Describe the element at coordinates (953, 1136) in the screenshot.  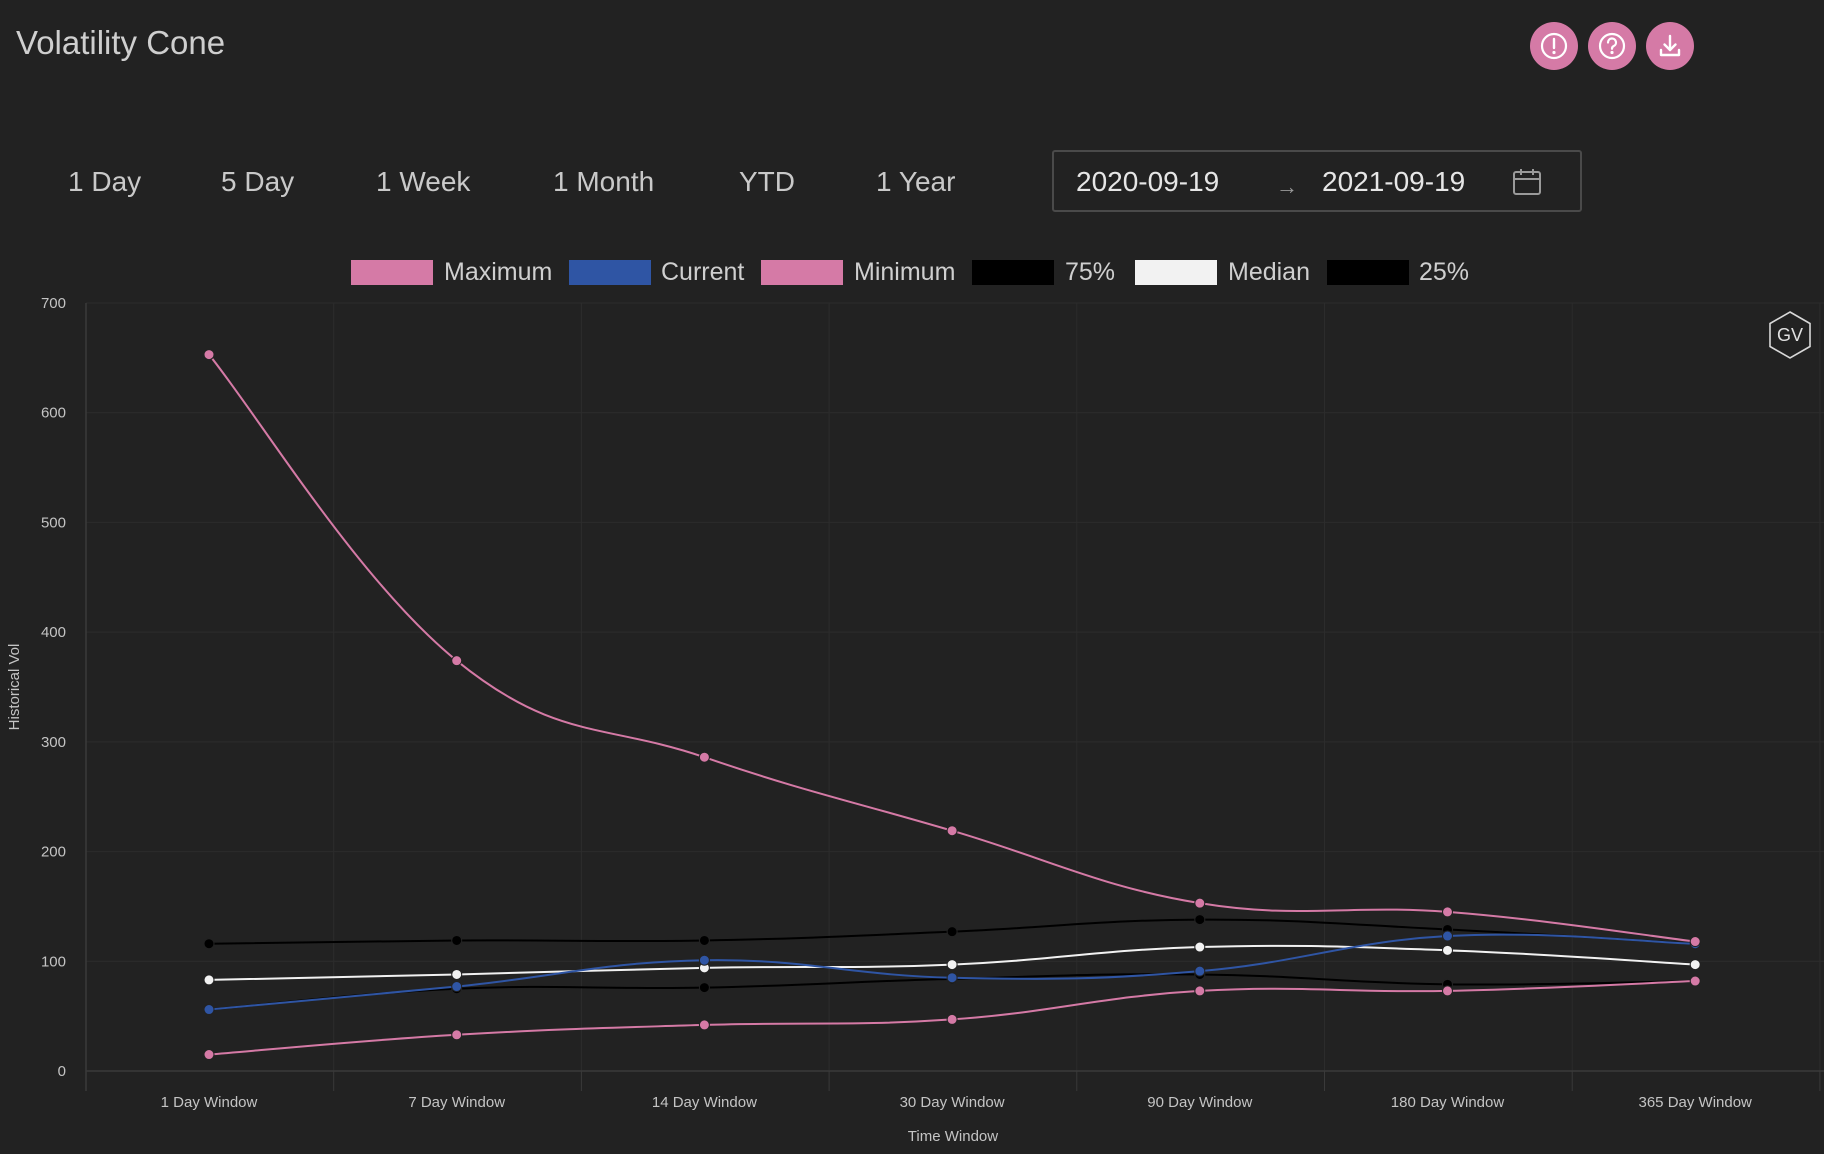
I see `x-axis-title: Time Window` at that location.